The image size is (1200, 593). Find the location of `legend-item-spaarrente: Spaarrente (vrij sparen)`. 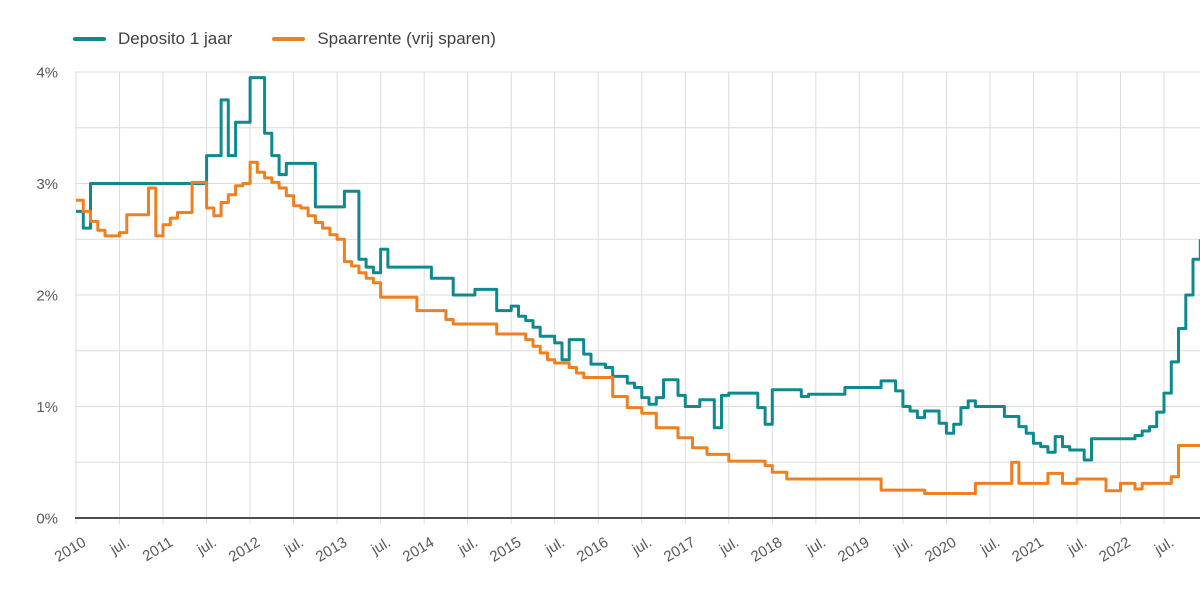

legend-item-spaarrente: Spaarrente (vrij sparen) is located at coordinates (384, 39).